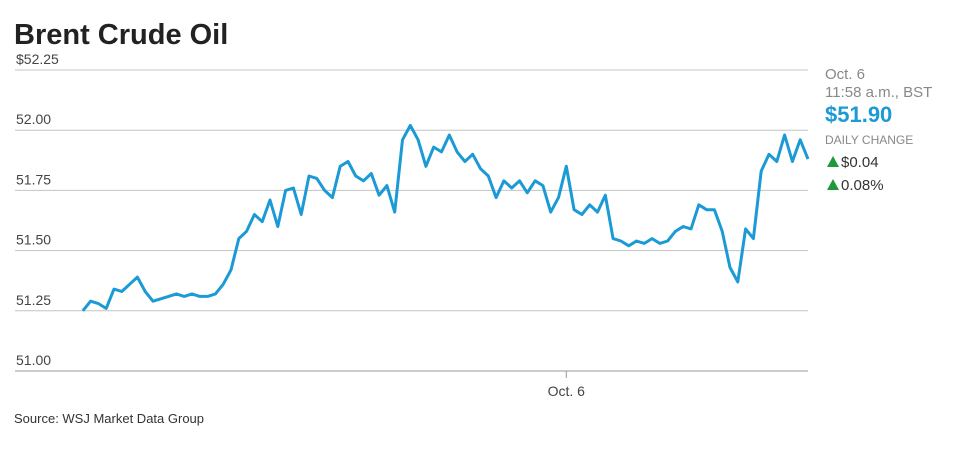  I want to click on quote-time: 11:58 a.m., BST, so click(878, 92).